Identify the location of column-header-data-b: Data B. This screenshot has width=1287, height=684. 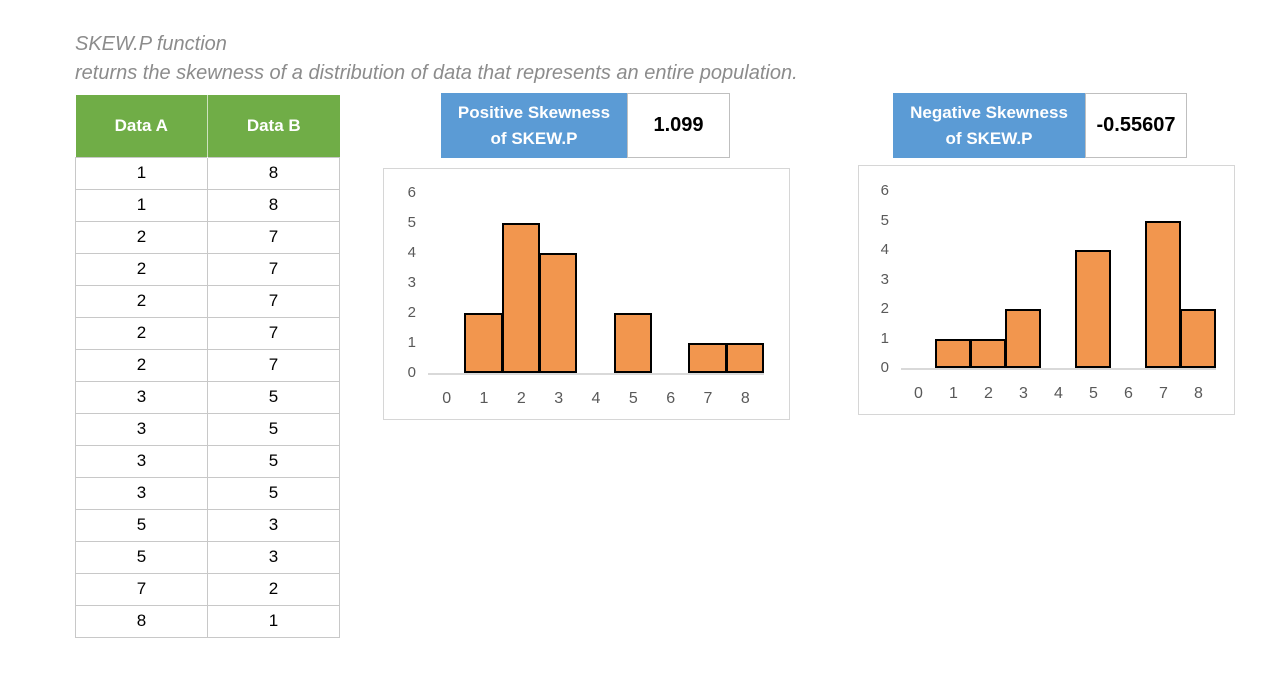
(273, 126).